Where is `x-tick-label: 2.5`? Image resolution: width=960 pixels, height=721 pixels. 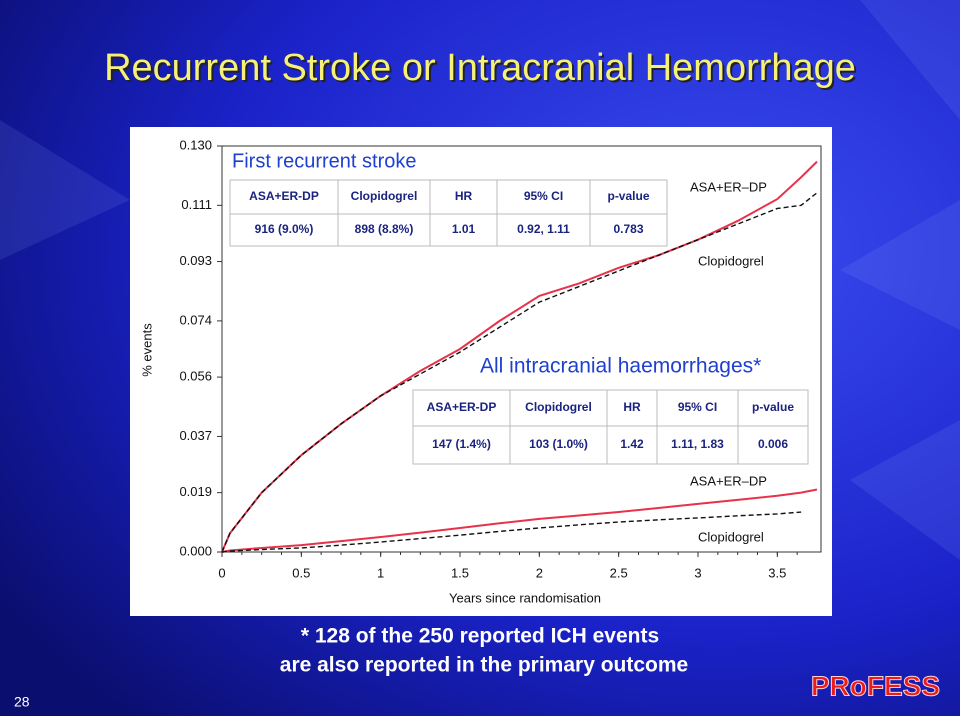
x-tick-label: 2.5 is located at coordinates (619, 572).